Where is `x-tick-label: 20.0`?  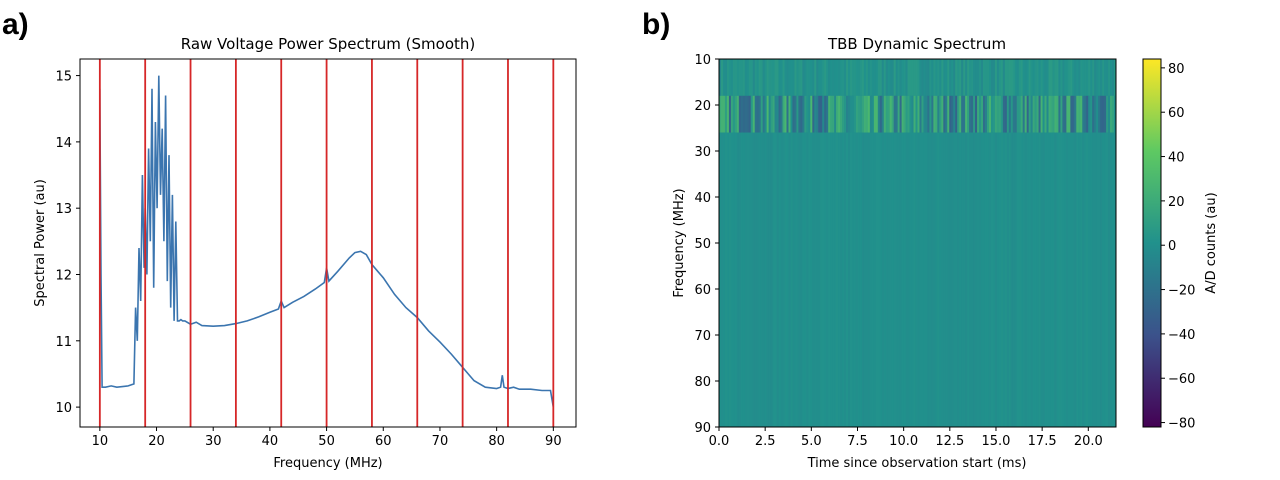 x-tick-label: 20.0 is located at coordinates (1088, 441).